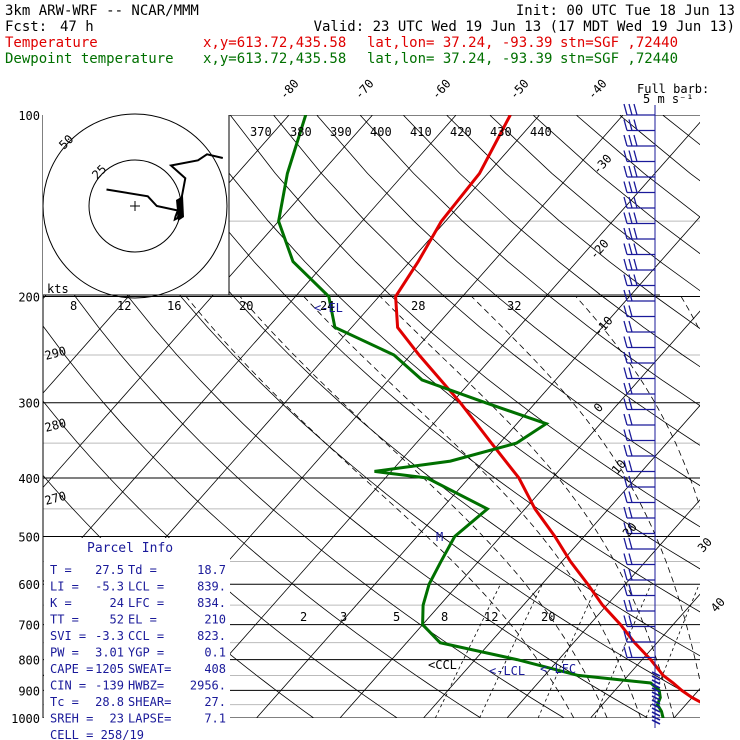 The width and height of the screenshot is (740, 740). Describe the element at coordinates (61, 570) in the screenshot. I see `parcel-row-label: T =` at that location.